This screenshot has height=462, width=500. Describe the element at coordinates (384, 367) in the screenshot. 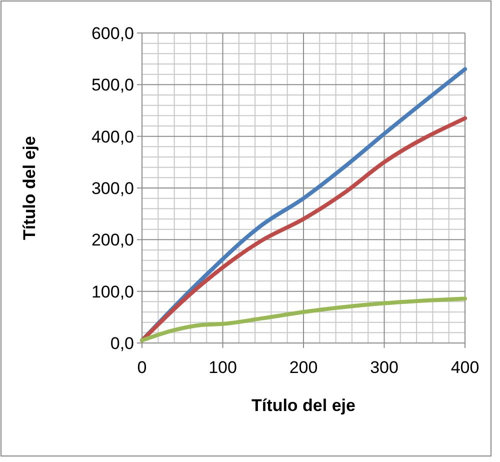

I see `x-tick-label: 300` at that location.